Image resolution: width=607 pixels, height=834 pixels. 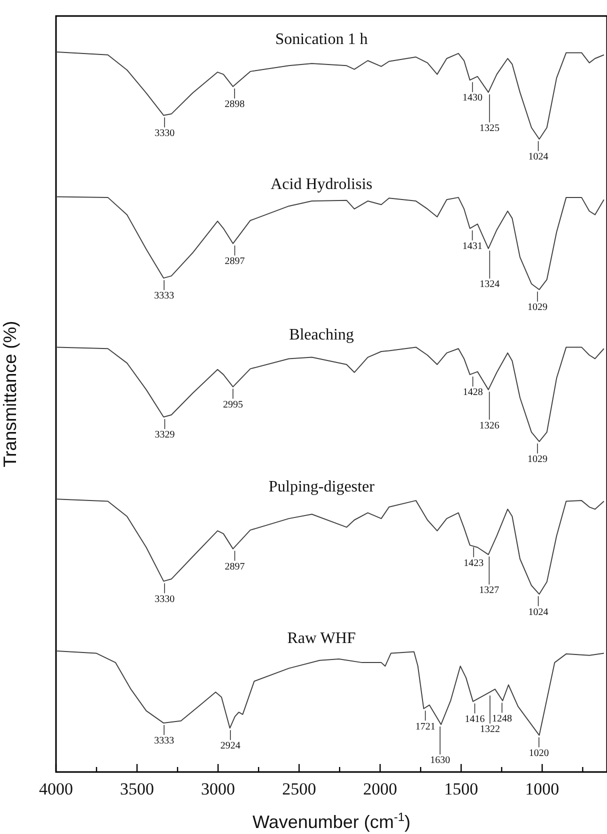 I want to click on annotation: 1324, so click(x=490, y=284).